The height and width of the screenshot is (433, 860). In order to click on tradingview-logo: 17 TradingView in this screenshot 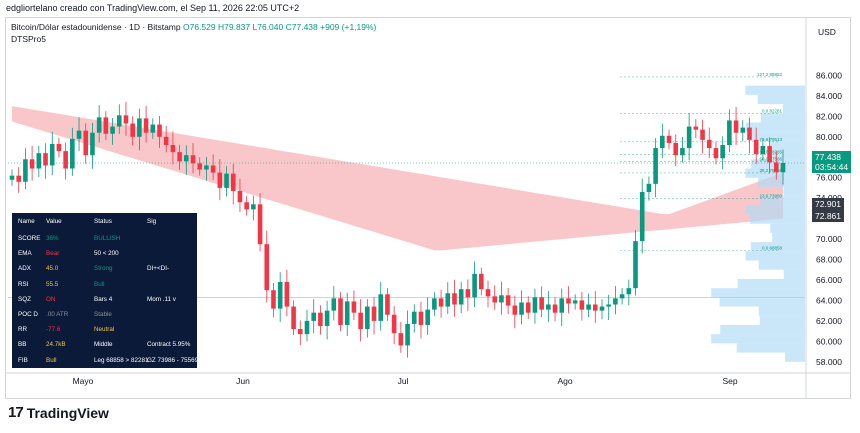, I will do `click(58, 412)`.